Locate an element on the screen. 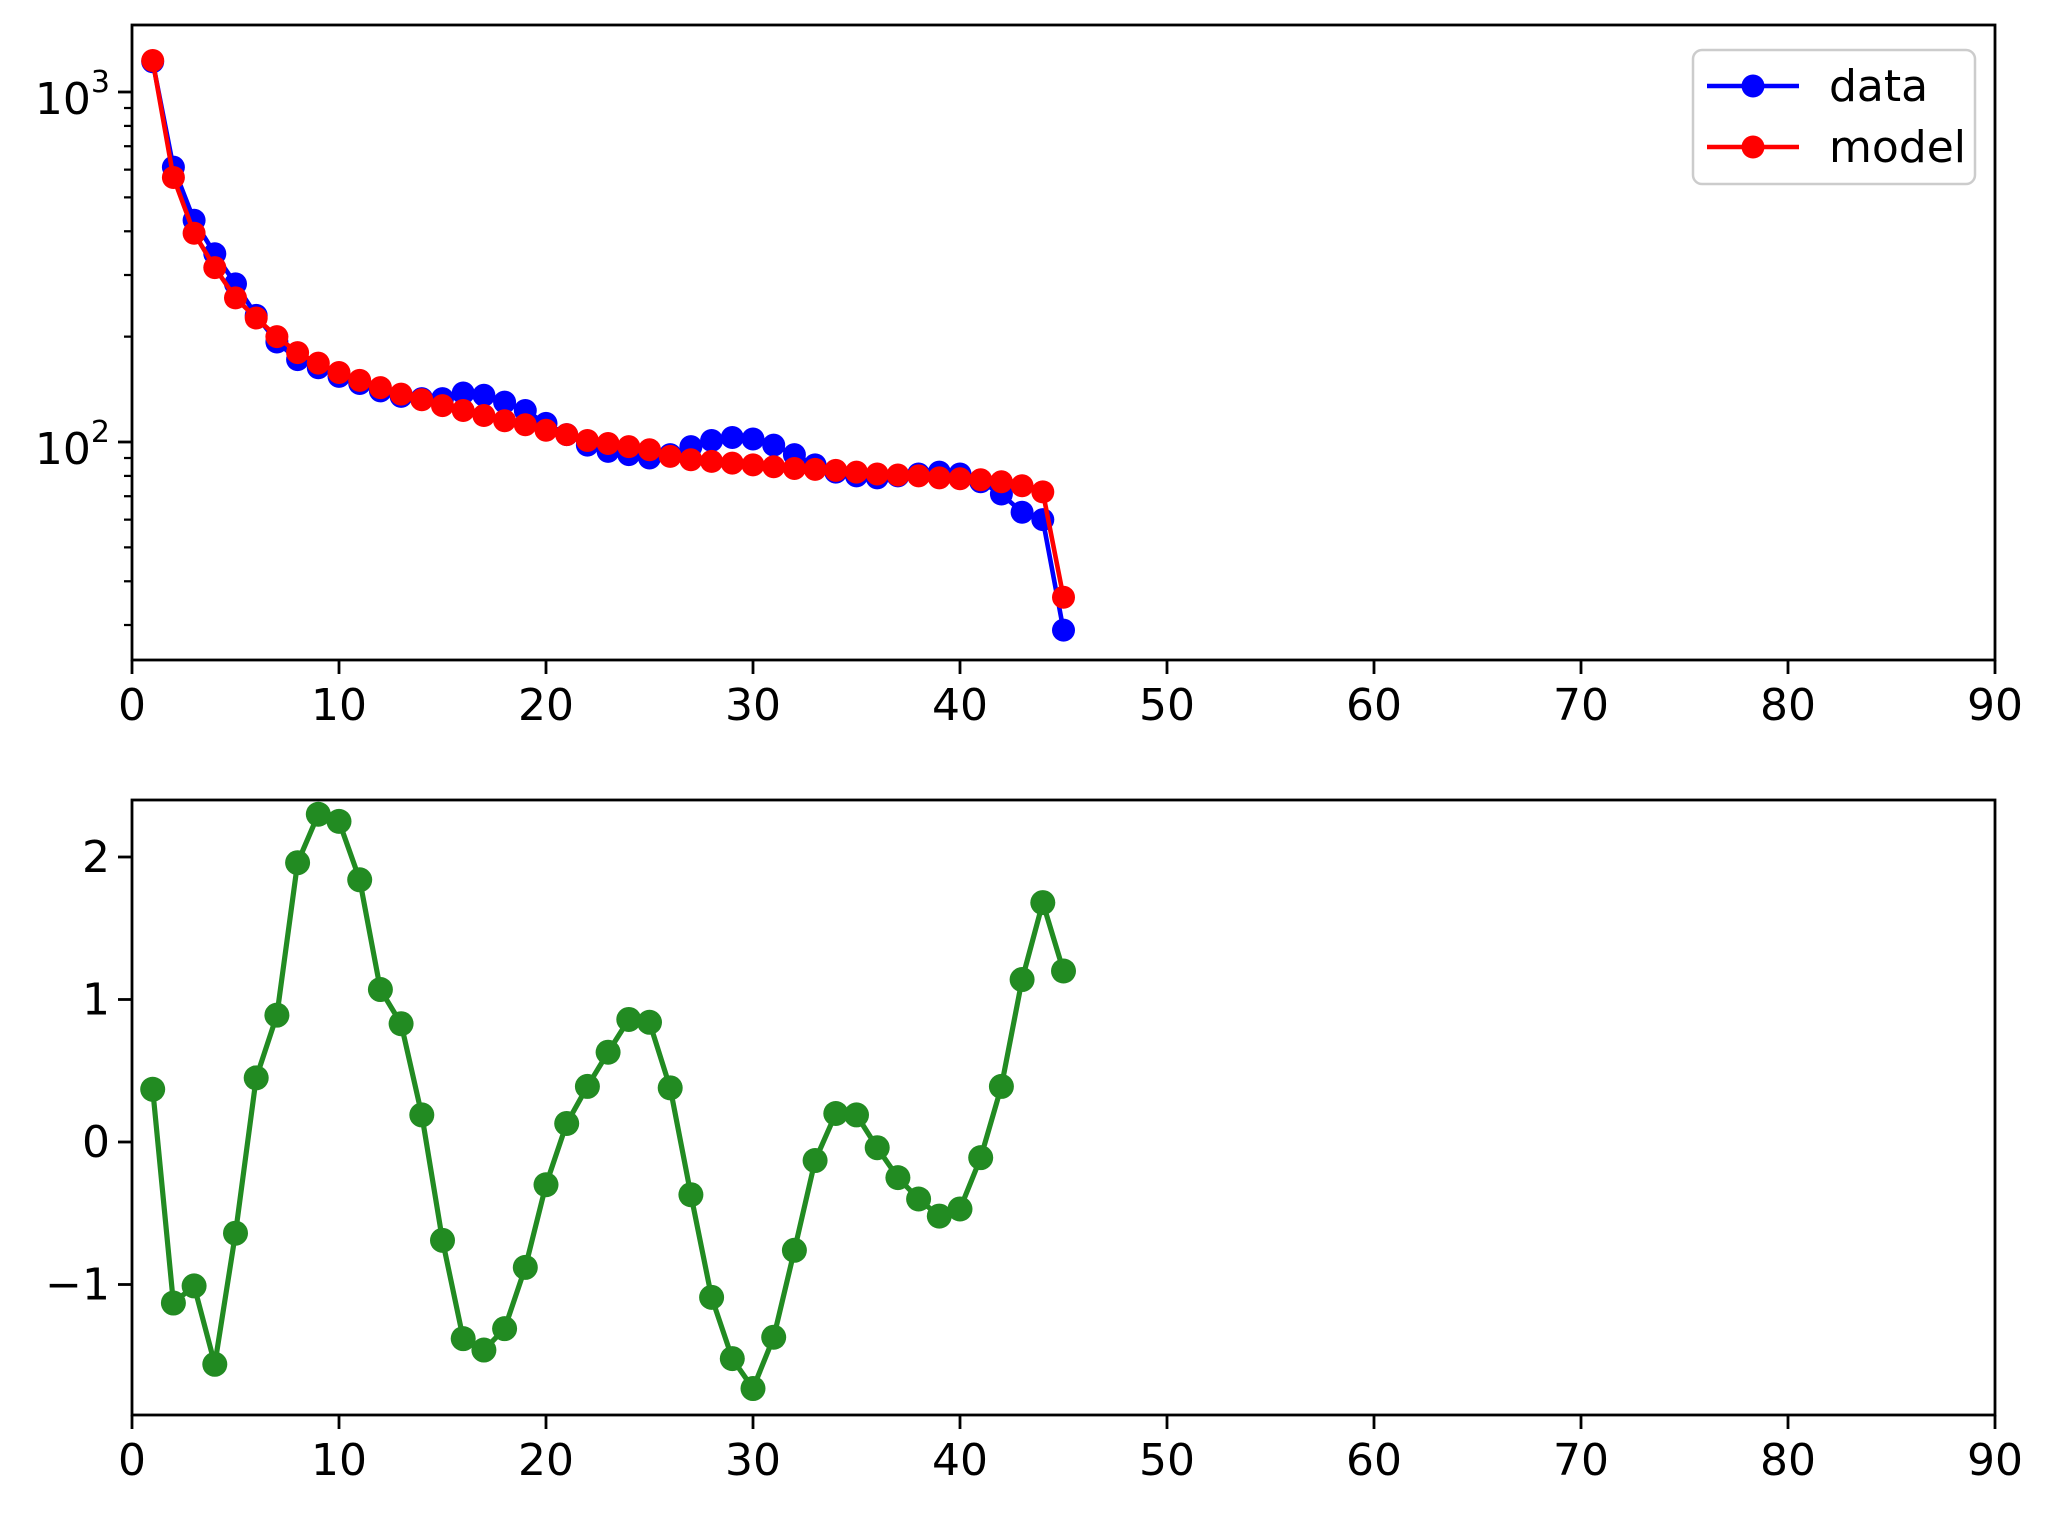 The width and height of the screenshot is (2047, 1515). y-tick-label: 103 is located at coordinates (72, 95).